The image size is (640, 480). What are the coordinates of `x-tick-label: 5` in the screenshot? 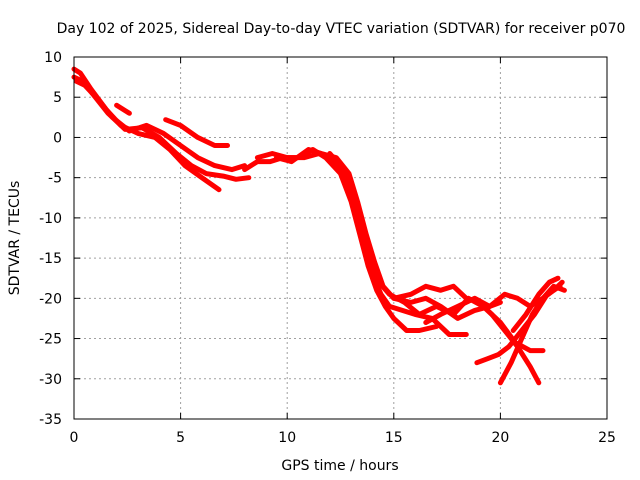 It's located at (180, 438).